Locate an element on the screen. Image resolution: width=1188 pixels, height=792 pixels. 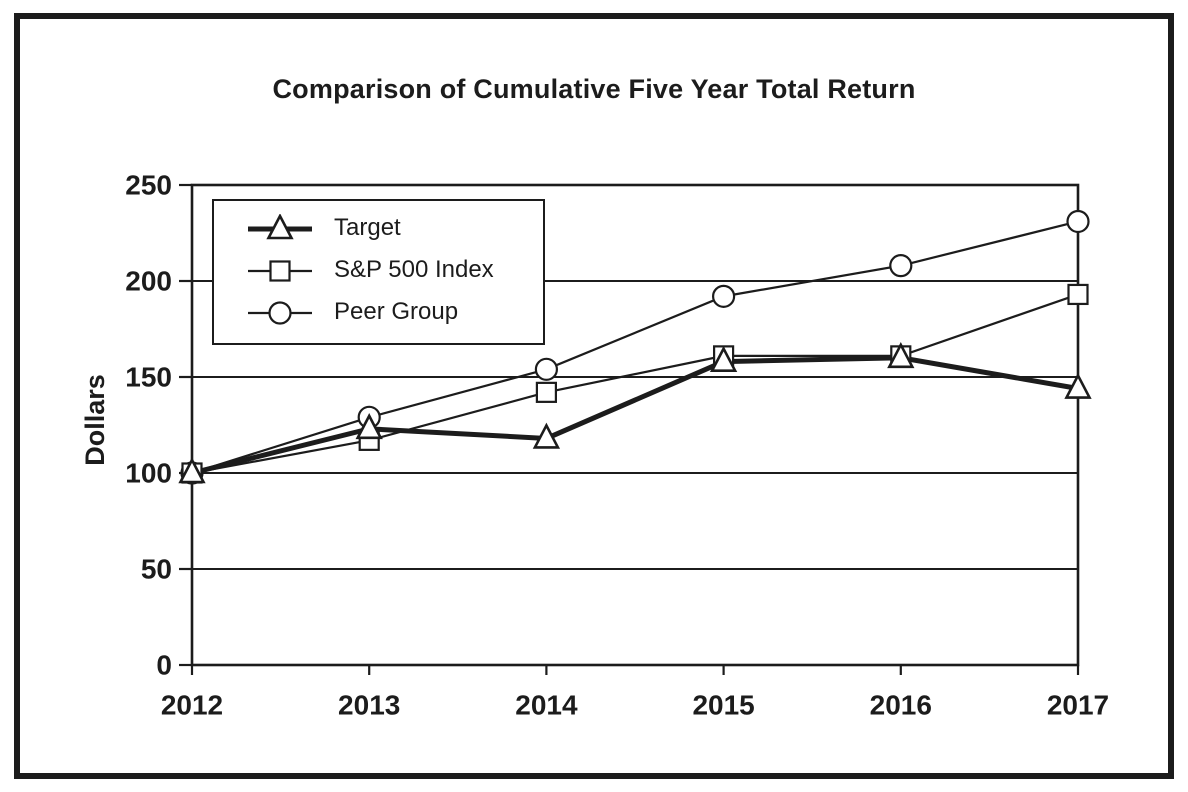
y-tick-label-100: 100 is located at coordinates (148, 473).